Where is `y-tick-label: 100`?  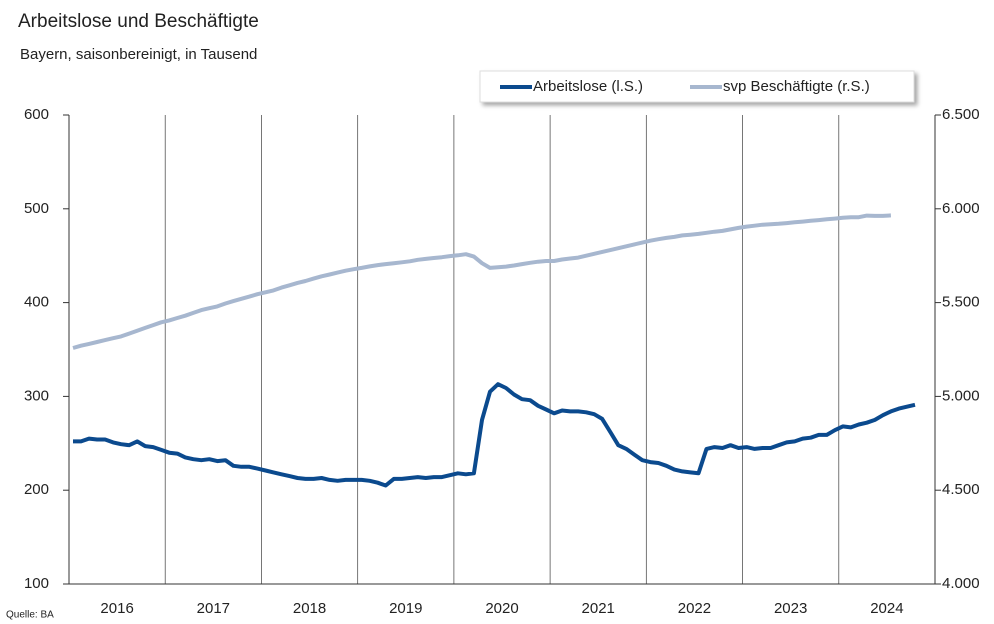
y-tick-label: 100 is located at coordinates (36, 583).